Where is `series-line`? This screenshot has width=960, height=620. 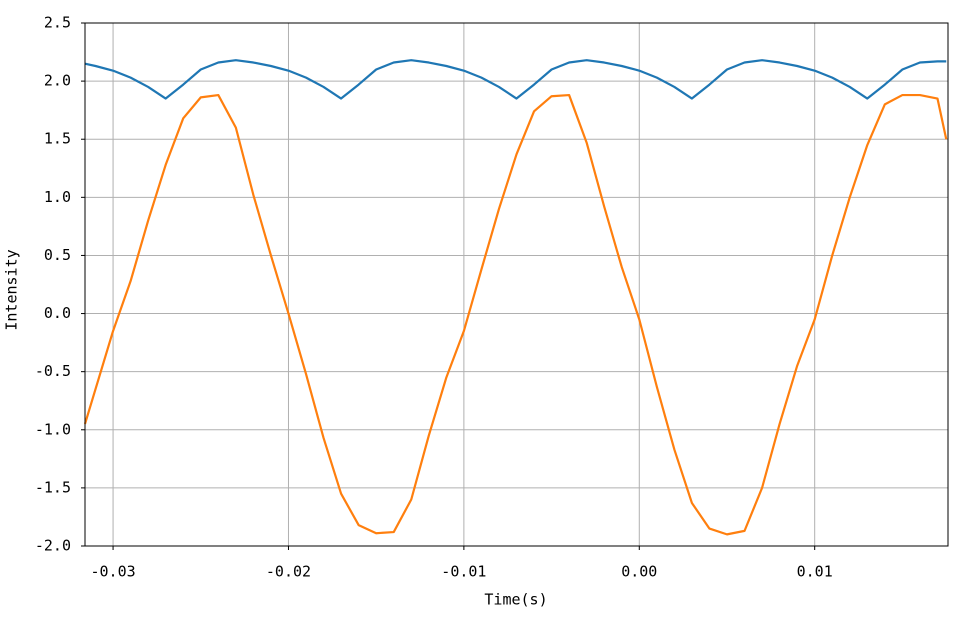 series-line is located at coordinates (515, 79).